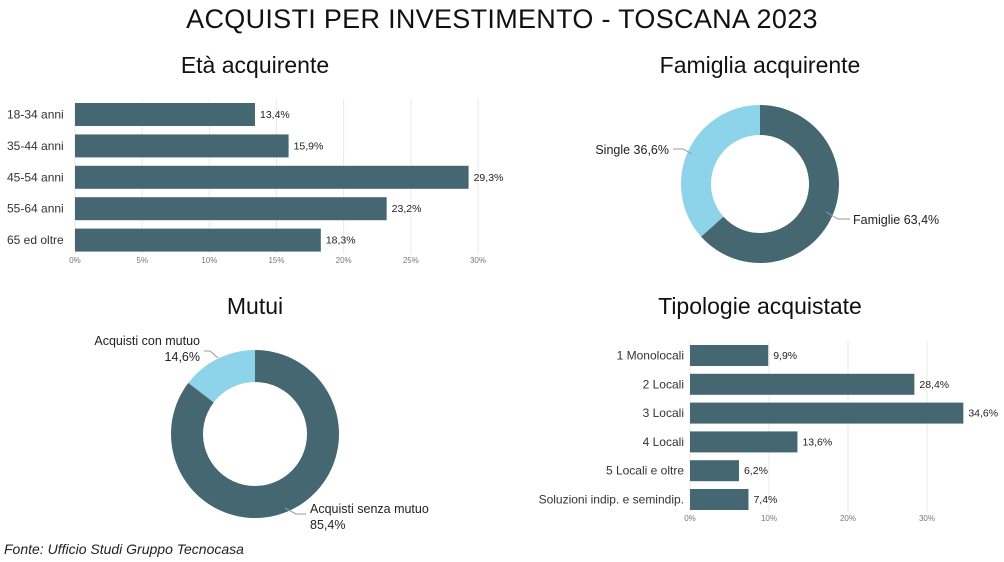 The height and width of the screenshot is (562, 1004). What do you see at coordinates (142, 260) in the screenshot?
I see `eta-tick-label: 5%` at bounding box center [142, 260].